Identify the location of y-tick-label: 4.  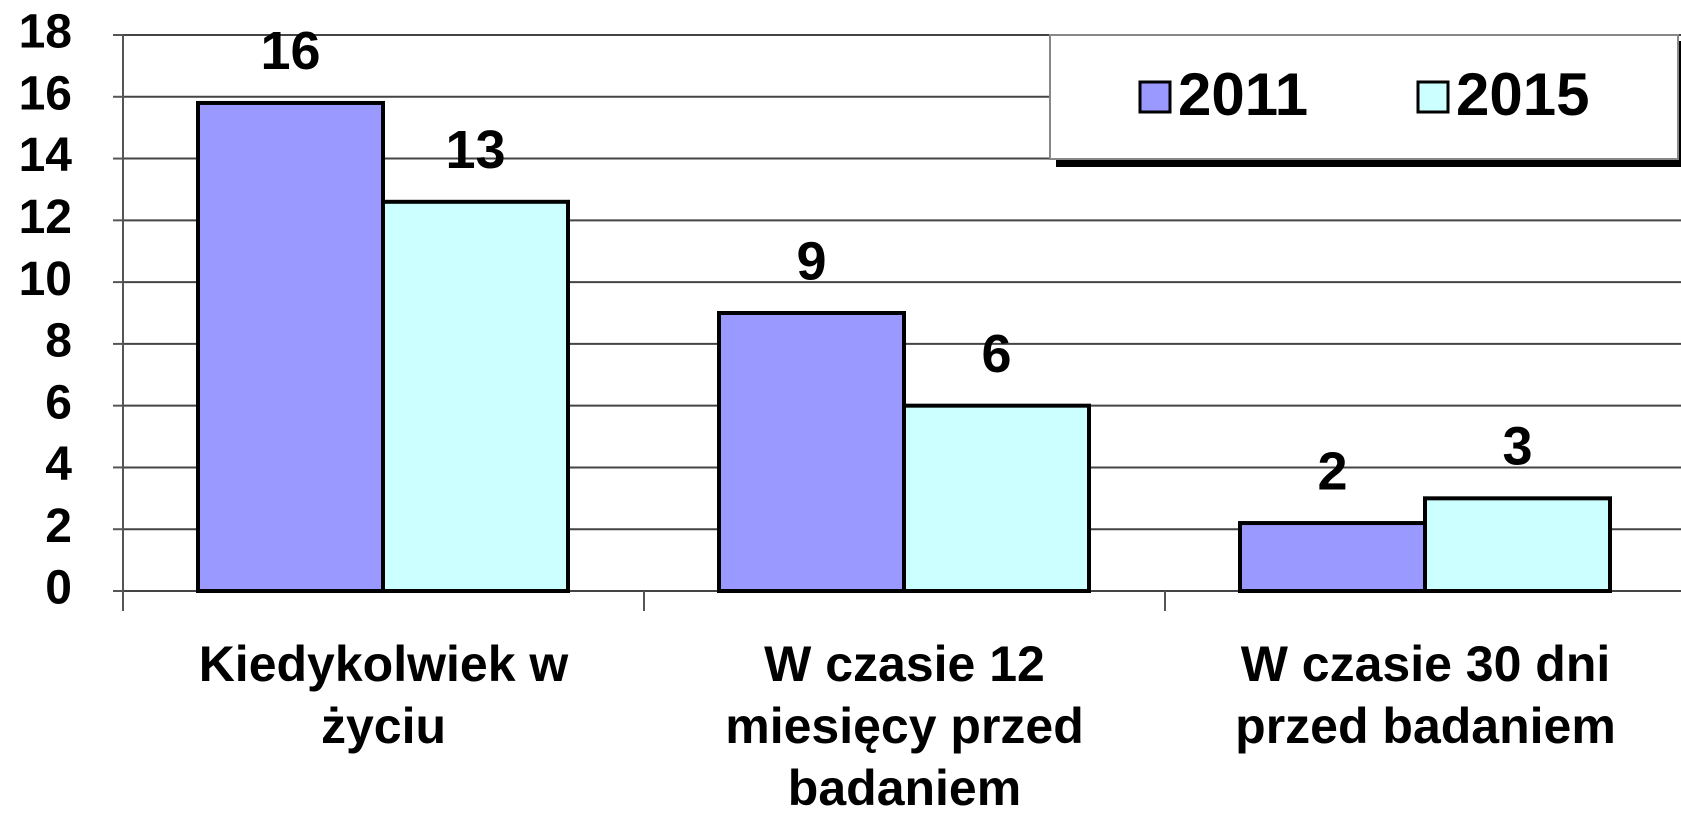
(58, 464).